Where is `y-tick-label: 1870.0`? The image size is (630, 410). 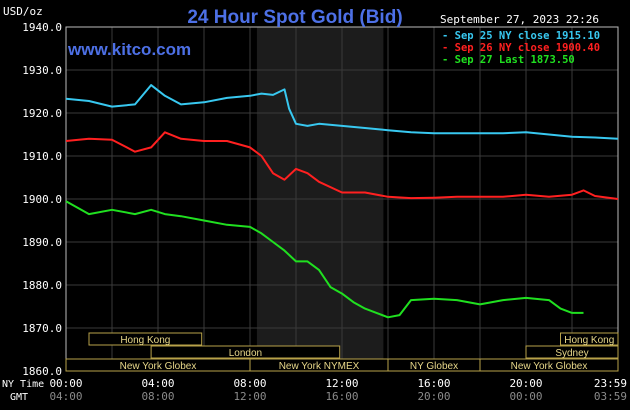
y-tick-label: 1870.0 is located at coordinates (42, 328).